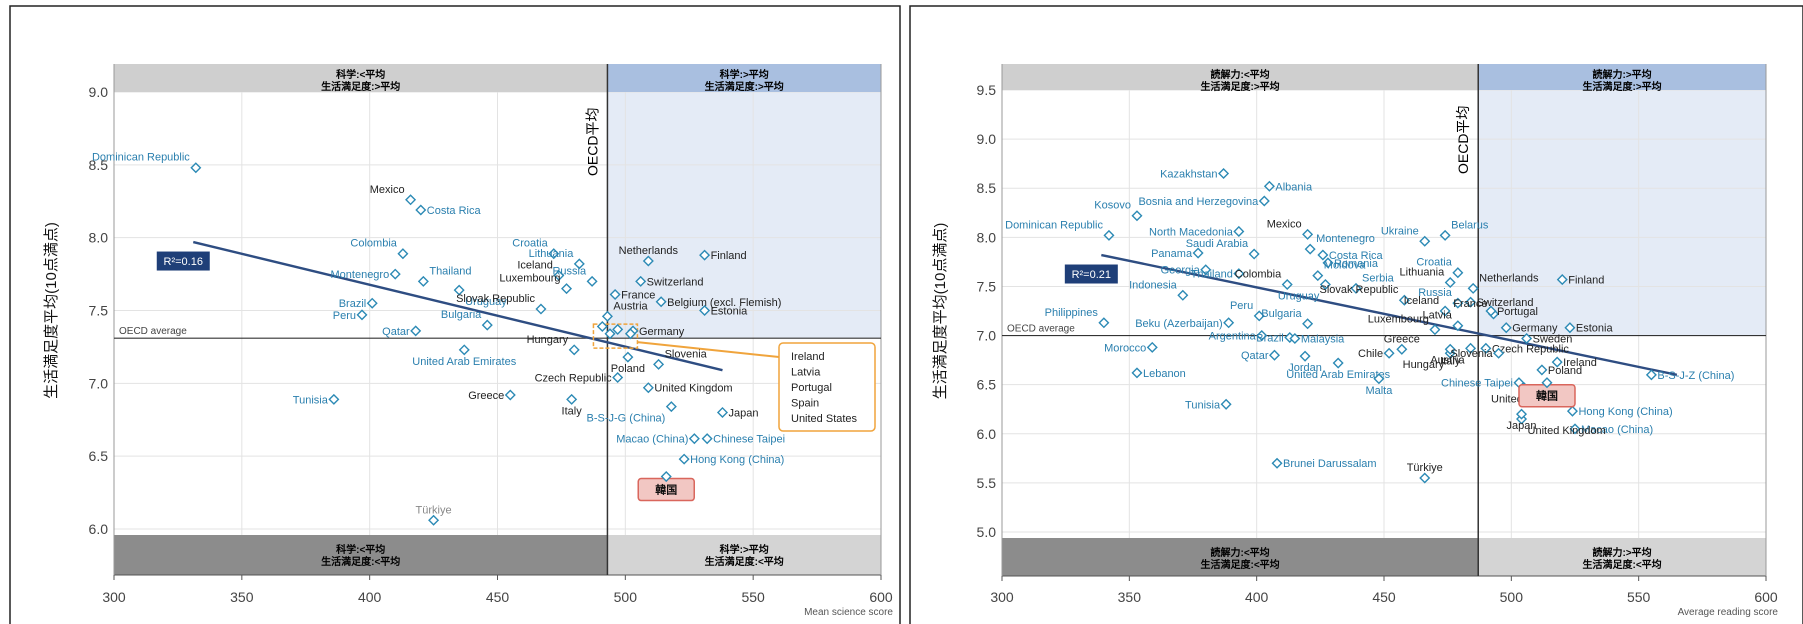 This screenshot has width=1803, height=624. I want to click on point-label-slovak-republic: Slovak Republic, so click(1358, 290).